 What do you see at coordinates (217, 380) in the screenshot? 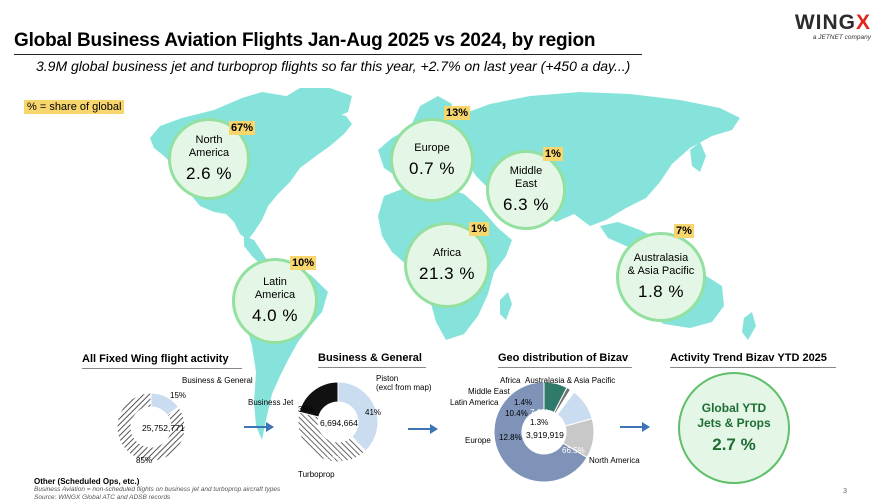
I see `all-label-business-general: Business & General` at bounding box center [217, 380].